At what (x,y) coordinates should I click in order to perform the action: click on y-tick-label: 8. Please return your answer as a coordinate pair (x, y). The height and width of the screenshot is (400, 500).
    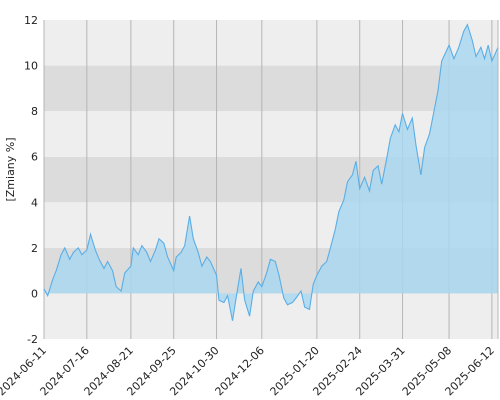
    Looking at the image, I should click on (34, 111).